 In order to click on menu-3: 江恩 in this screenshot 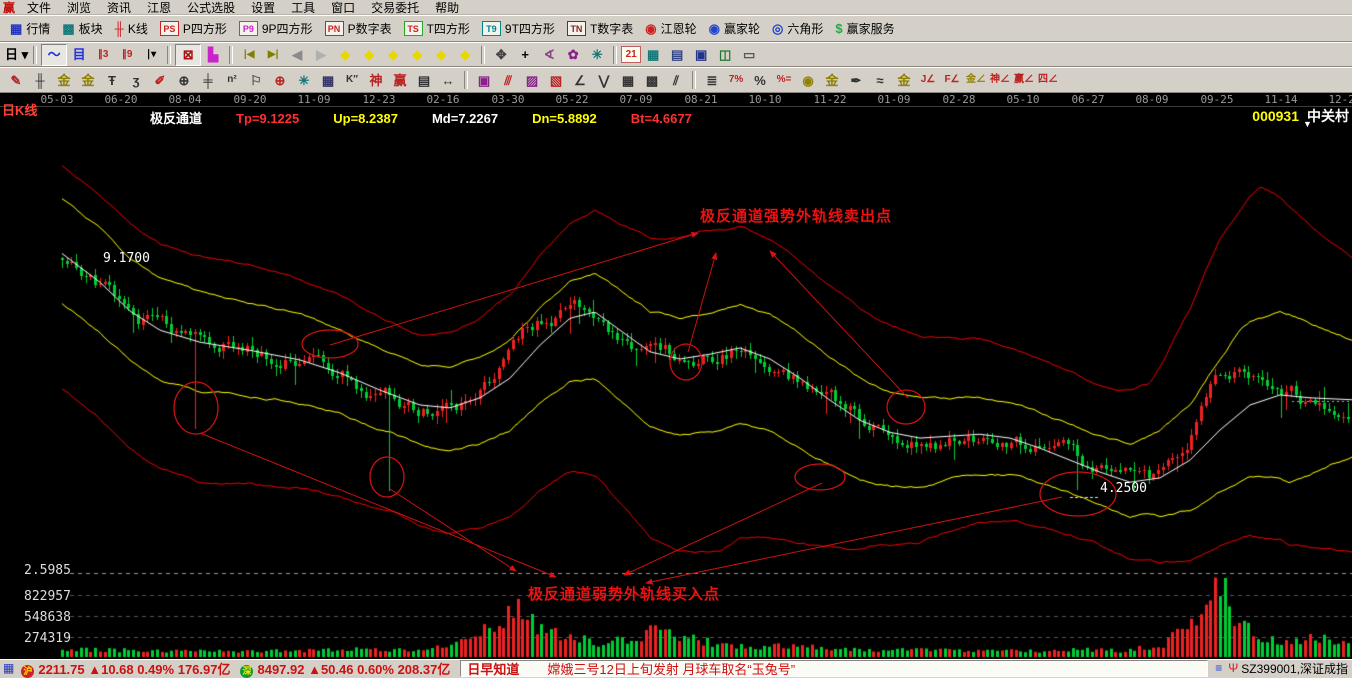, I will do `click(159, 7)`.